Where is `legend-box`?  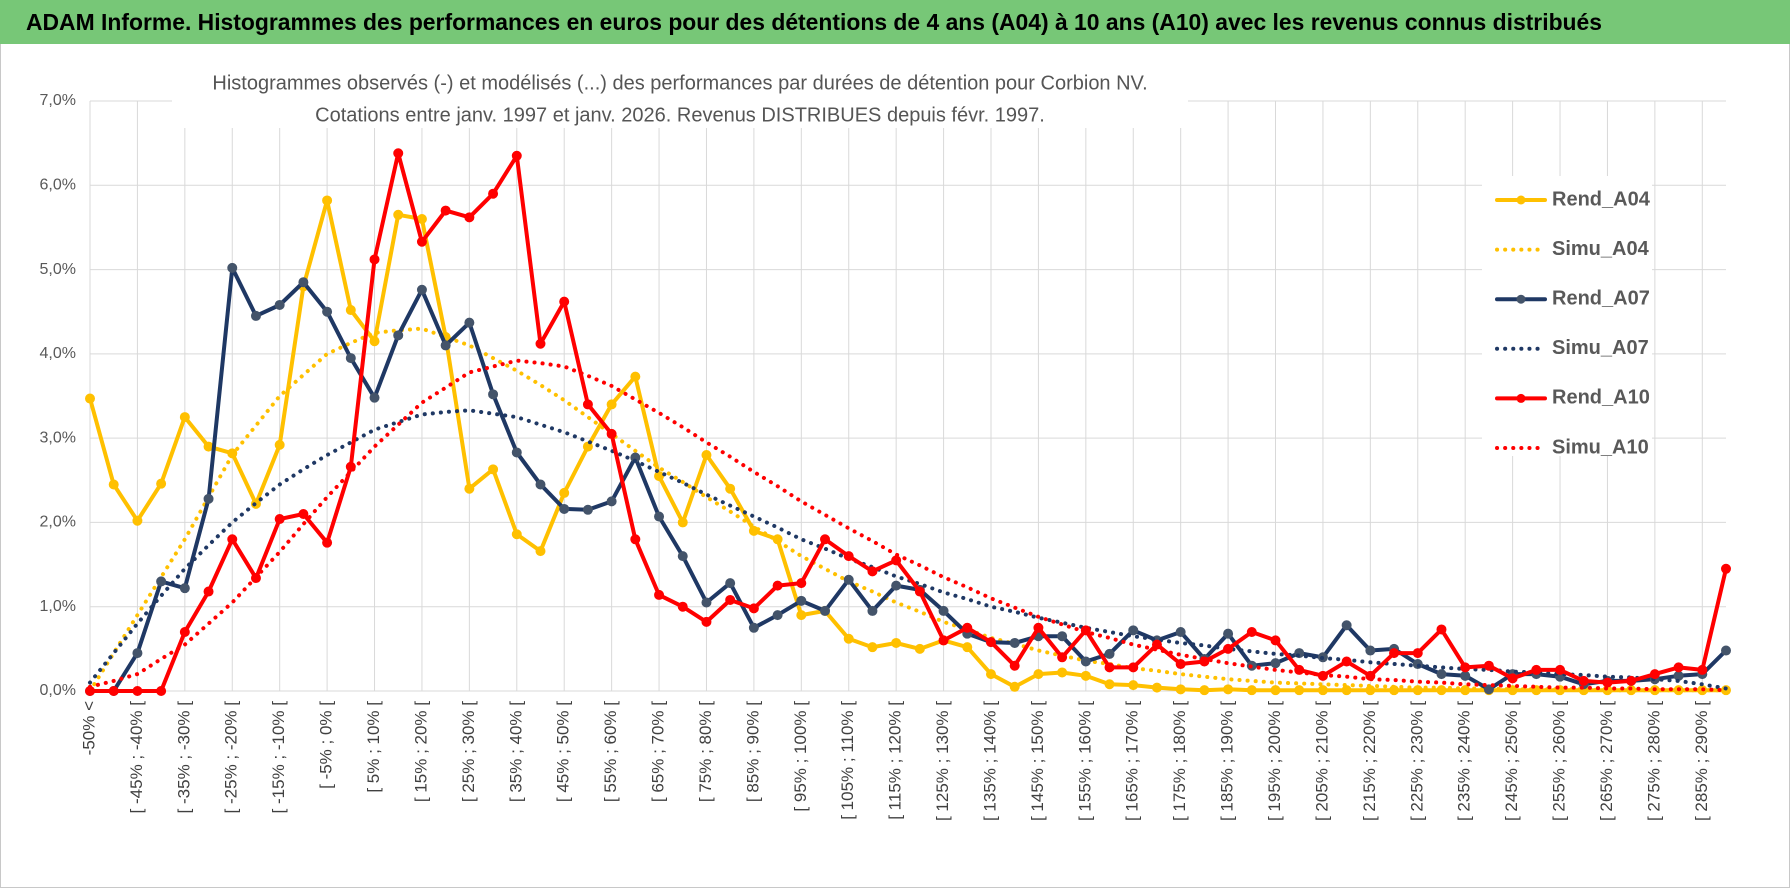 legend-box is located at coordinates (1567, 316).